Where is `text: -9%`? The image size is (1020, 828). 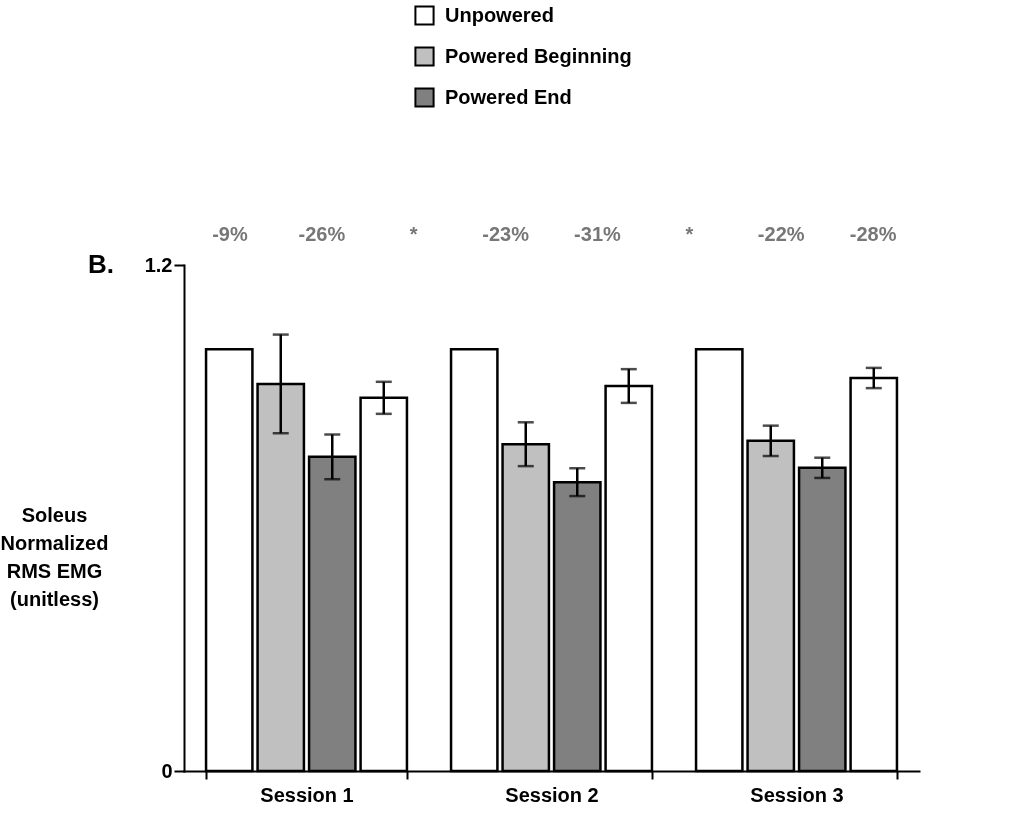 text: -9% is located at coordinates (230, 234).